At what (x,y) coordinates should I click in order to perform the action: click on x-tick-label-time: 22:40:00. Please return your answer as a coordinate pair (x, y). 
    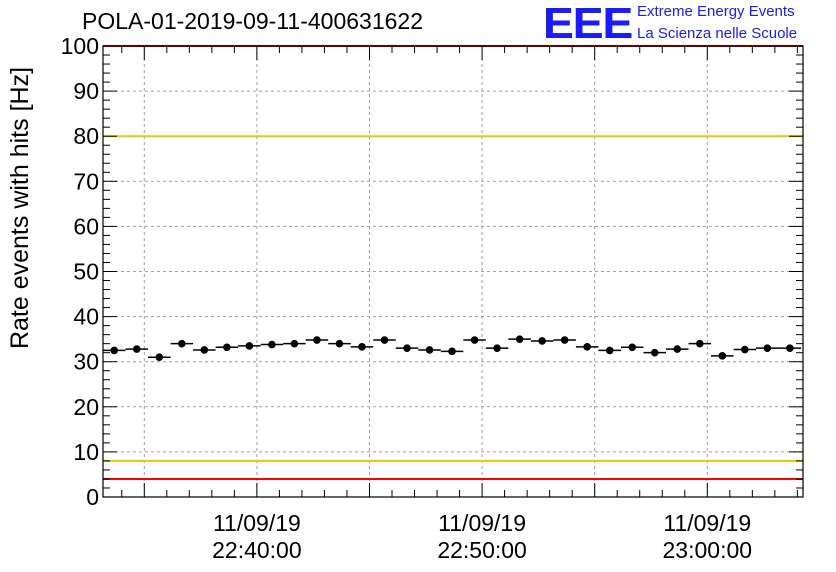
    Looking at the image, I should click on (257, 550).